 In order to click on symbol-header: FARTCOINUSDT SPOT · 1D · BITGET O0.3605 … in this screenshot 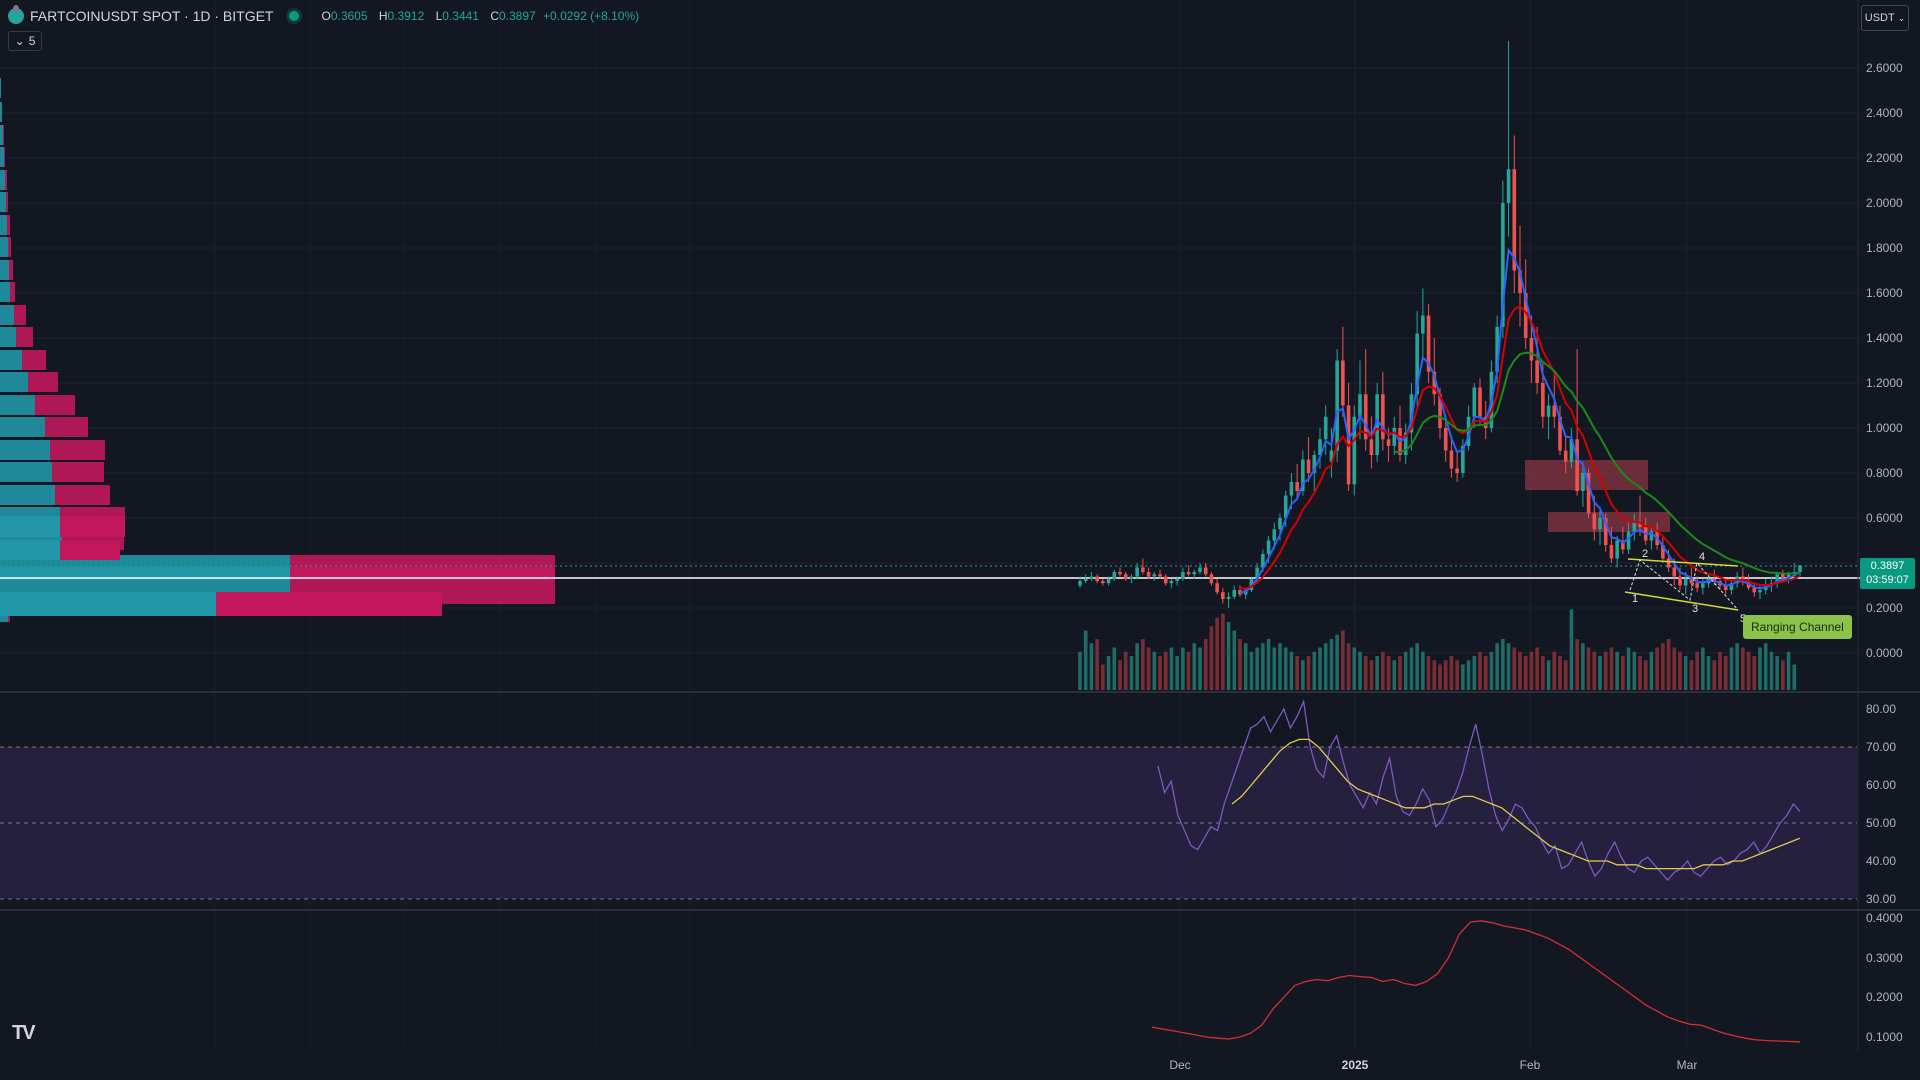, I will do `click(323, 15)`.